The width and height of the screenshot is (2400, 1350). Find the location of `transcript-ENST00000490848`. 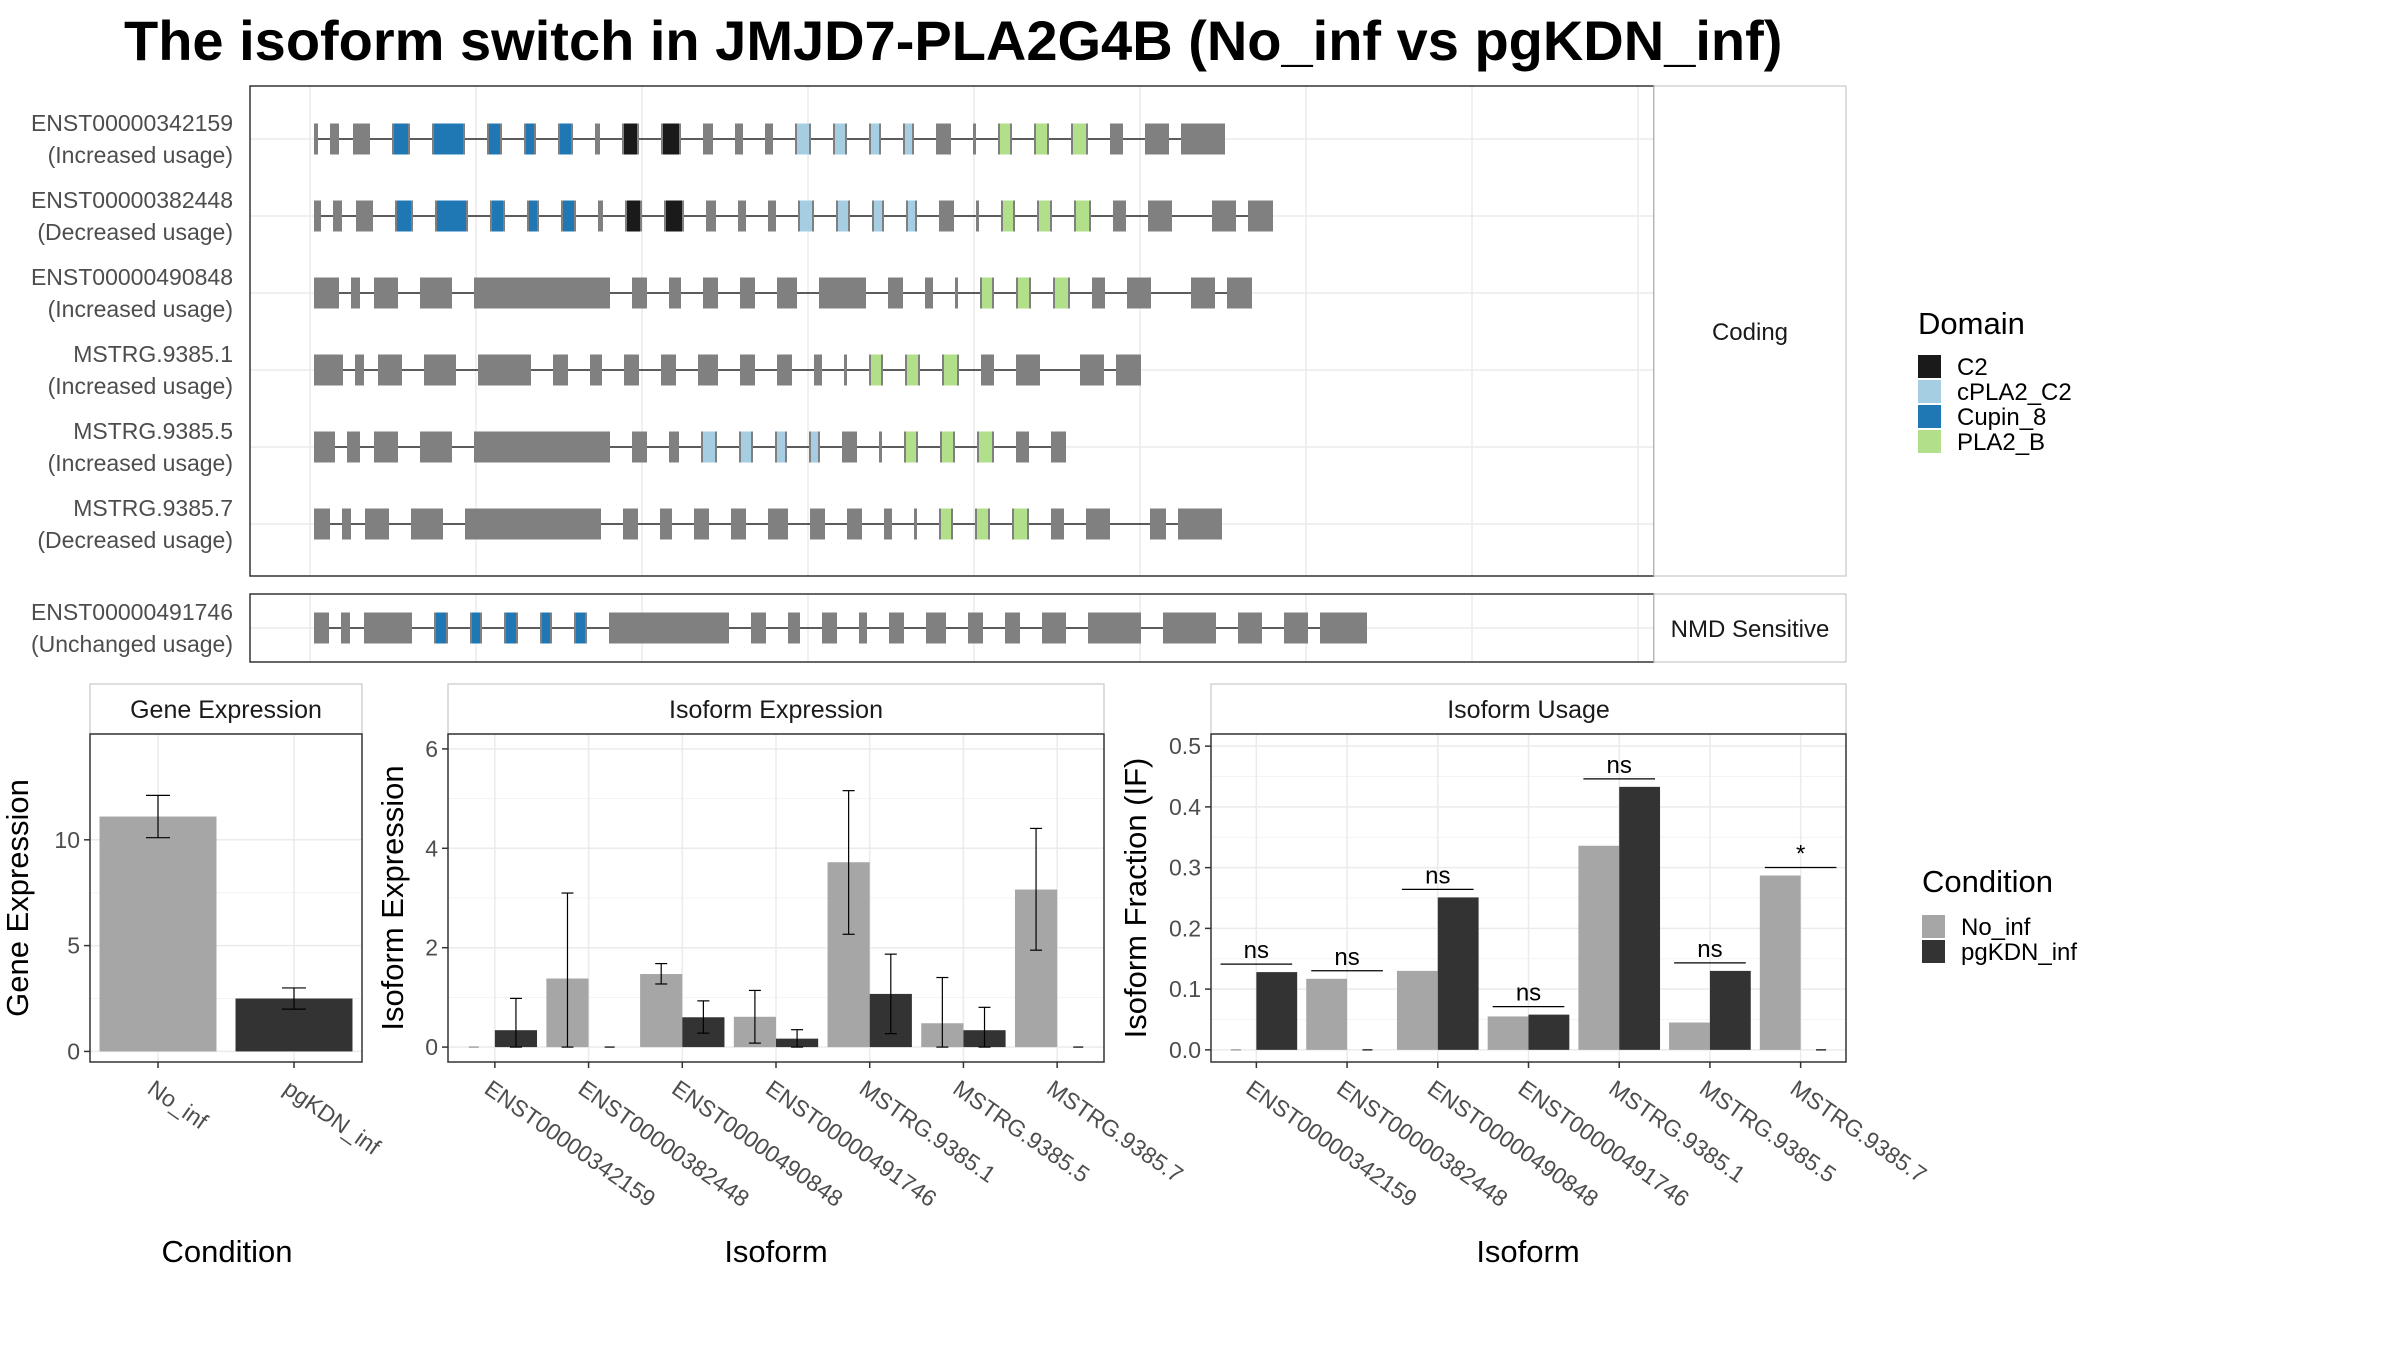

transcript-ENST00000490848 is located at coordinates (783, 293).